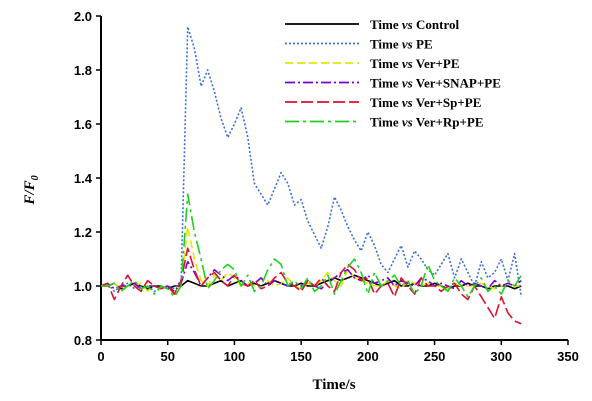 The image size is (592, 401). Describe the element at coordinates (167, 356) in the screenshot. I see `x-tick-label: 50` at that location.